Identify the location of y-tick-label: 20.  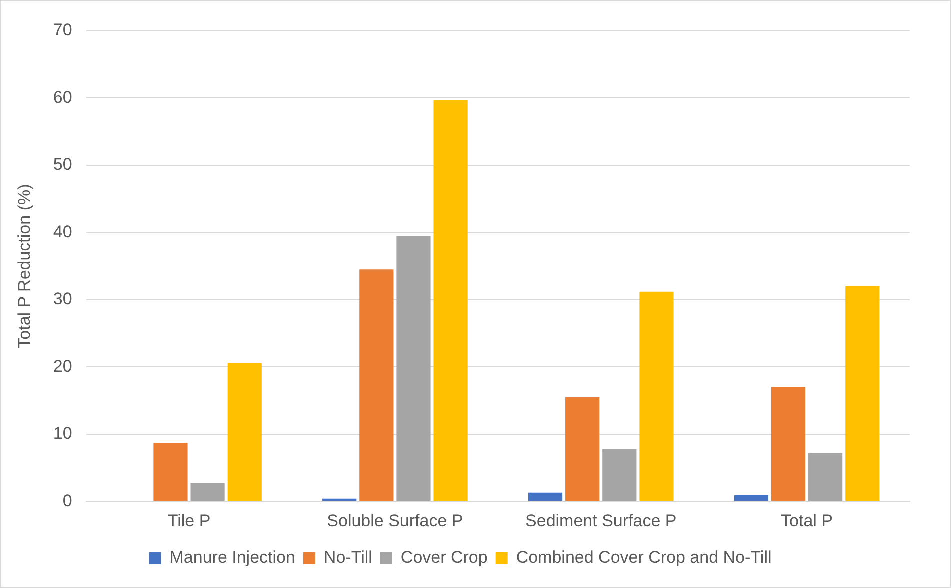
(62, 366).